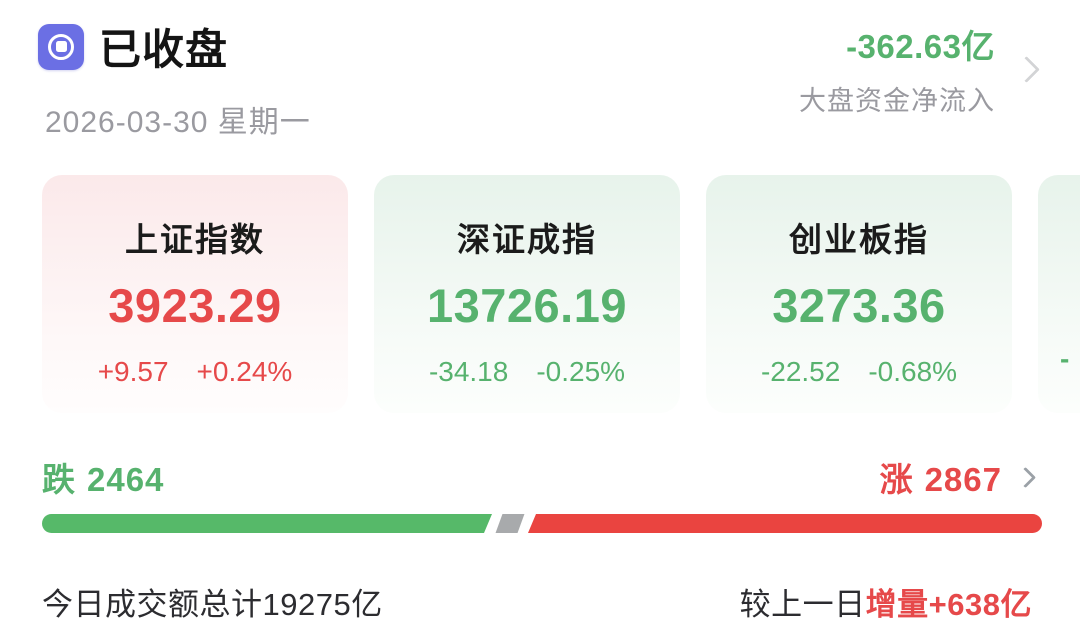 The width and height of the screenshot is (1080, 624). I want to click on breadth-bar-down, so click(267, 523).